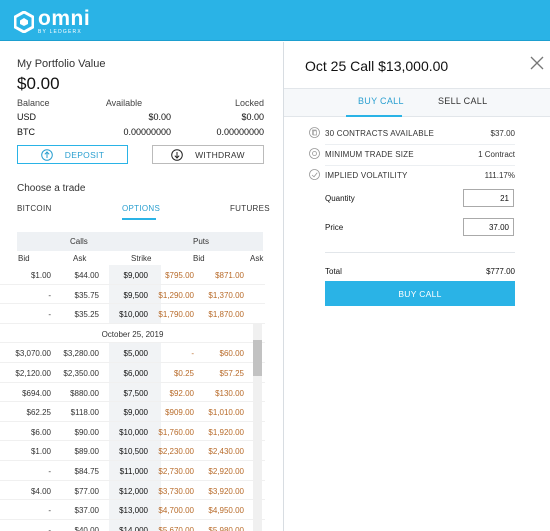  Describe the element at coordinates (226, 452) in the screenshot. I see `put-ask-cell: $2,430.00` at that location.